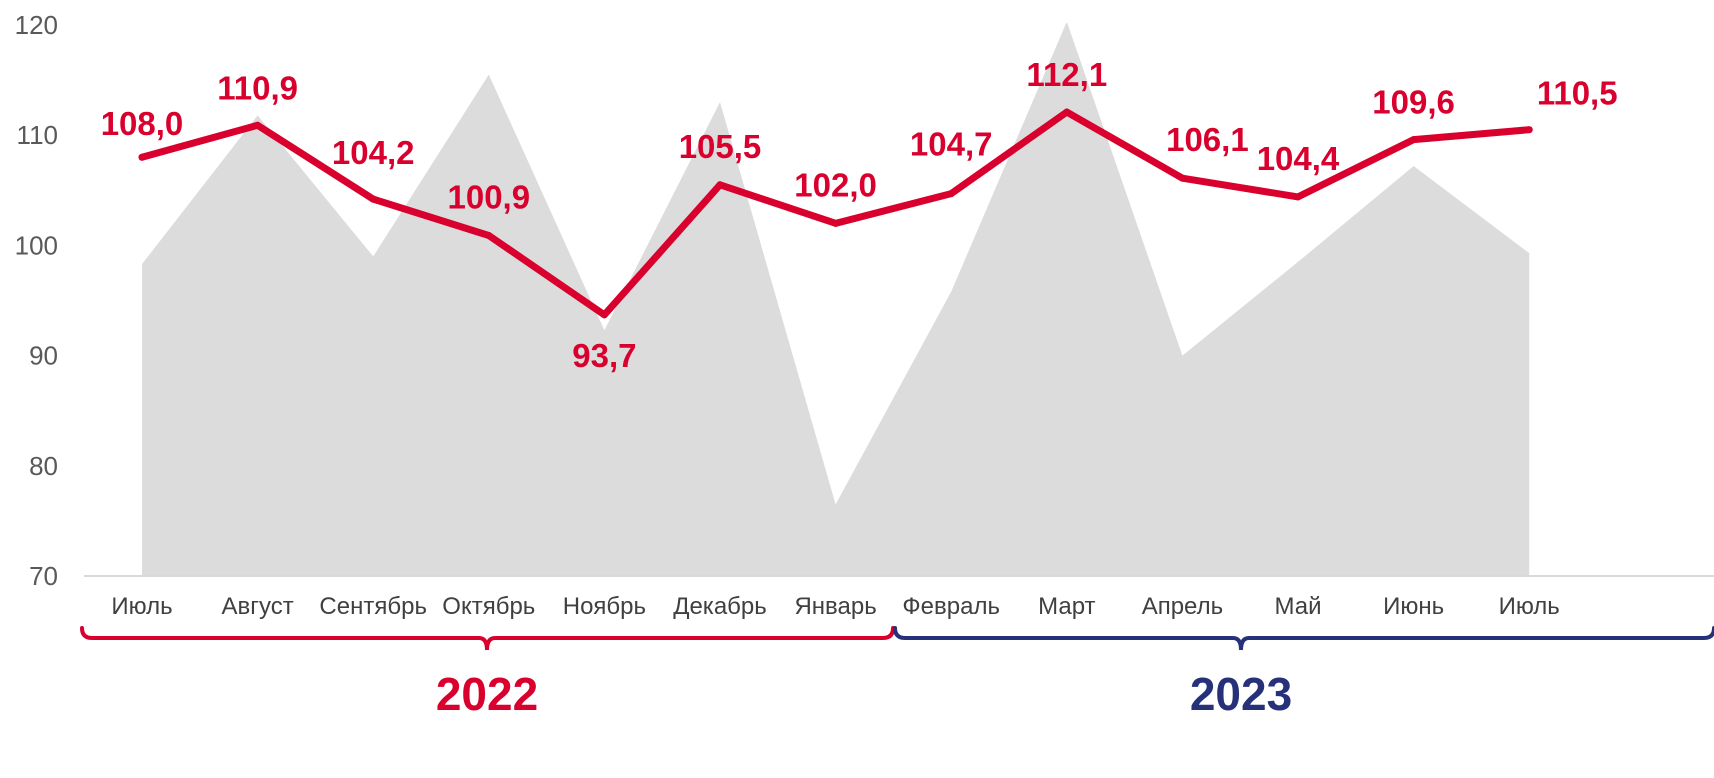 The height and width of the screenshot is (778, 1714). Describe the element at coordinates (1413, 606) in the screenshot. I see `x-category-label: Июнь` at that location.